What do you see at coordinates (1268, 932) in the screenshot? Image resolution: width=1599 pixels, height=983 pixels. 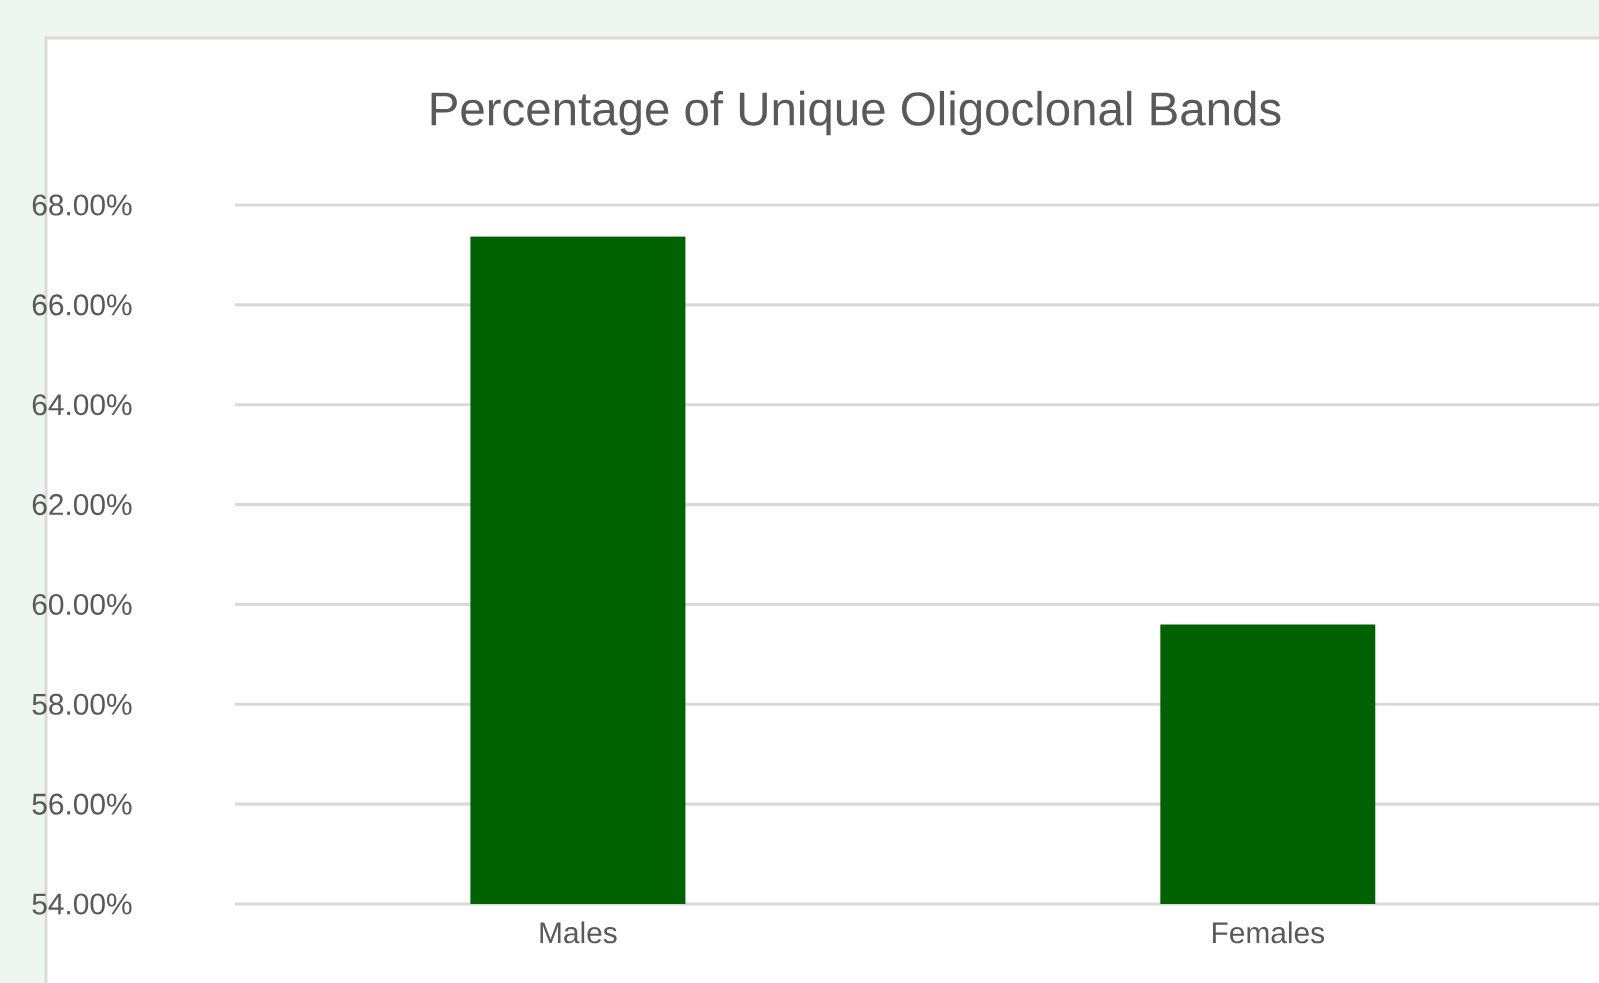 I see `x-tick-label: Females` at bounding box center [1268, 932].